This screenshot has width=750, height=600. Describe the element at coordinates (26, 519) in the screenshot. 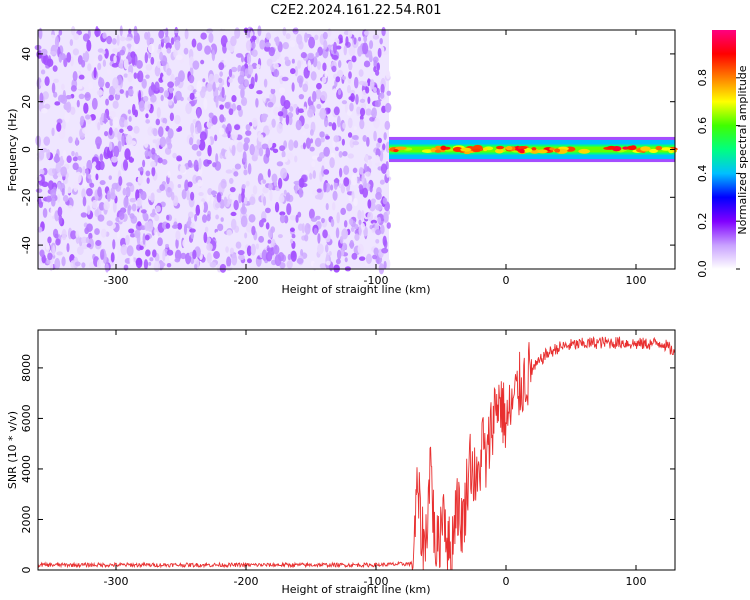

I see `snr-y-tick-label: 2000` at that location.